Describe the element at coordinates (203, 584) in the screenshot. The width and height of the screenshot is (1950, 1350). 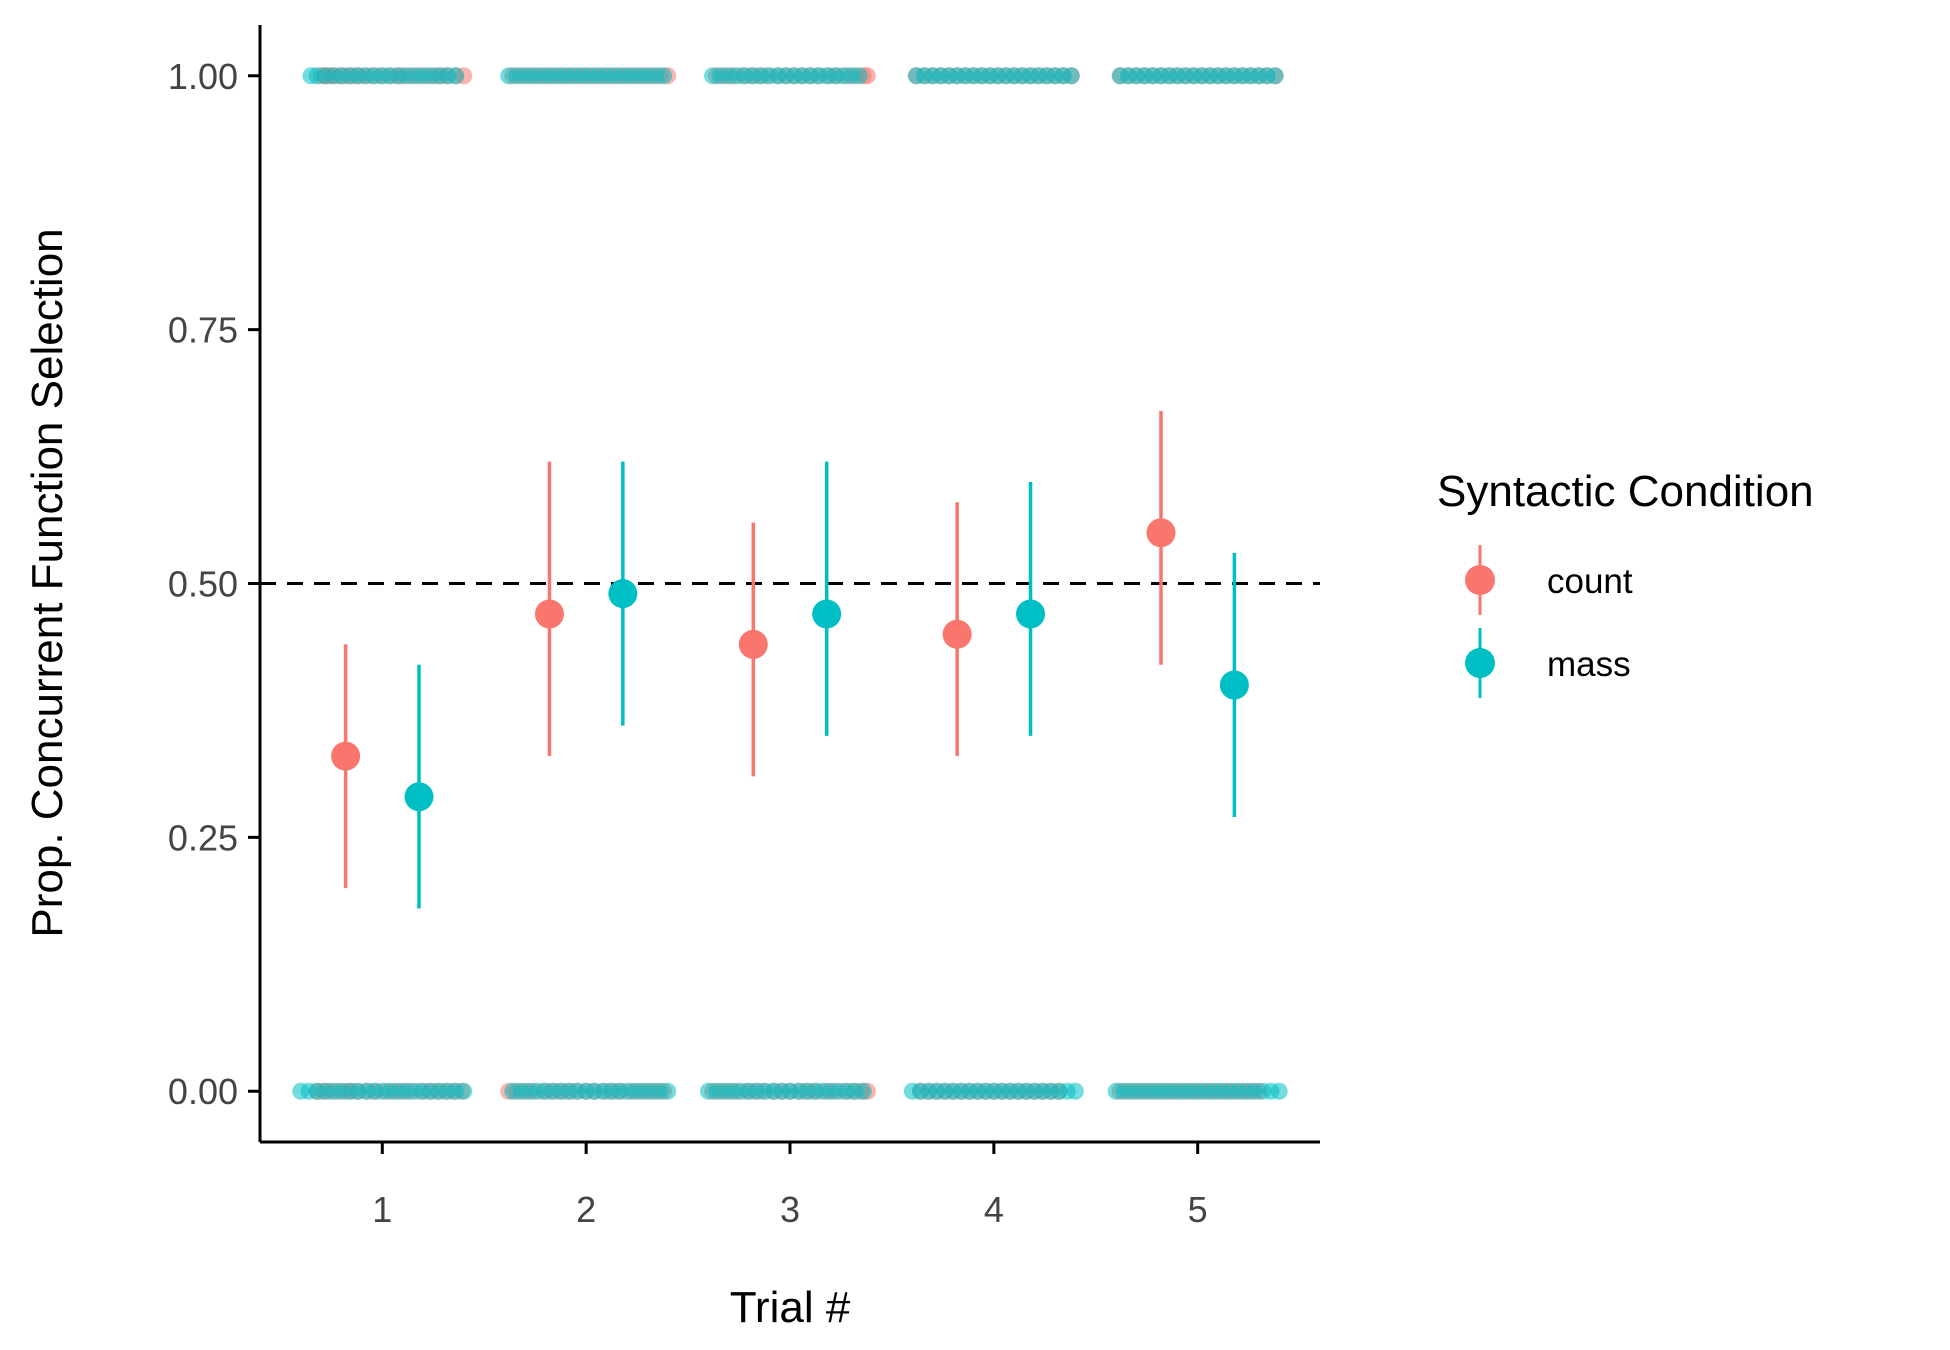
I see `y-tick-label: 0.50` at that location.